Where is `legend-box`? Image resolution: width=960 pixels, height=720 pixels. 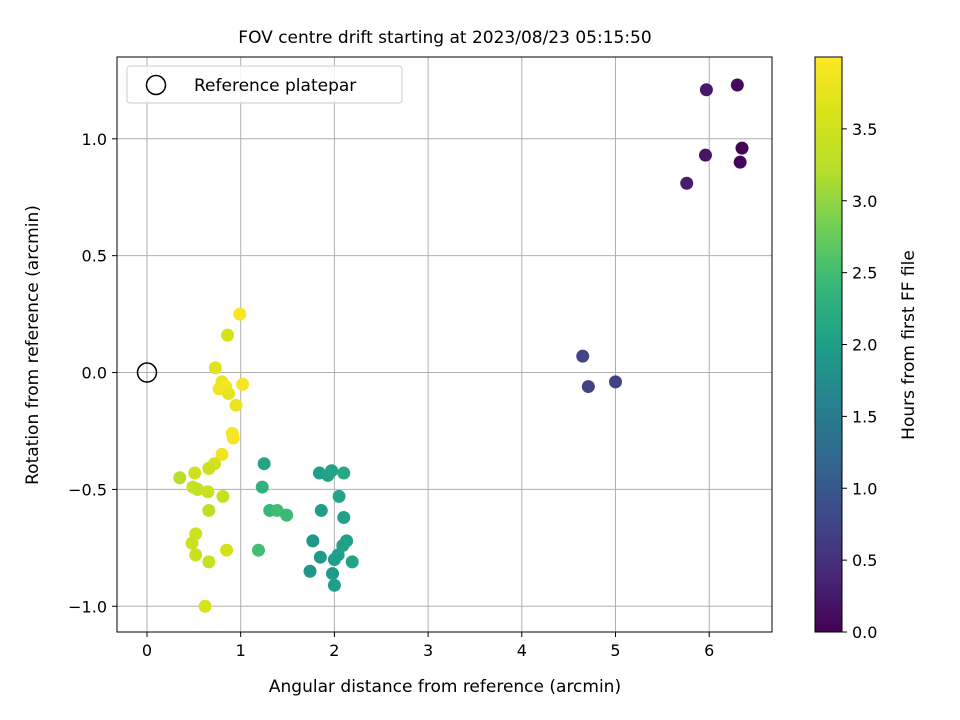
legend-box is located at coordinates (264, 84).